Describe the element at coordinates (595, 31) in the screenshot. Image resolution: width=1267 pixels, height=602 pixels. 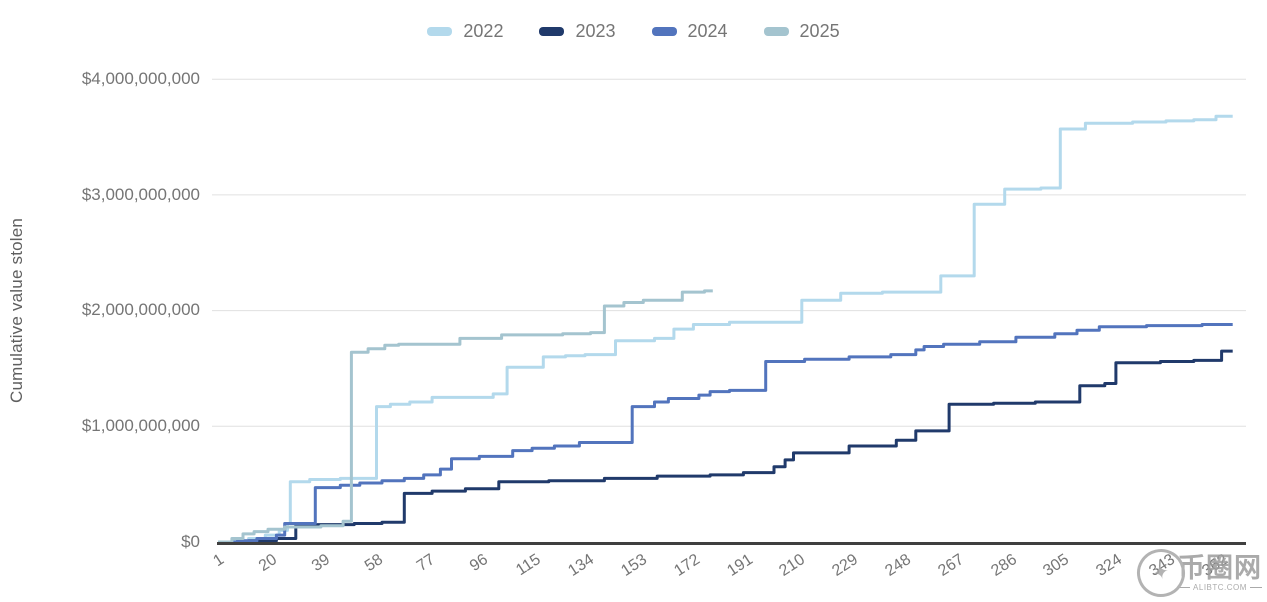
I see `legend-label-2023: 2023` at that location.